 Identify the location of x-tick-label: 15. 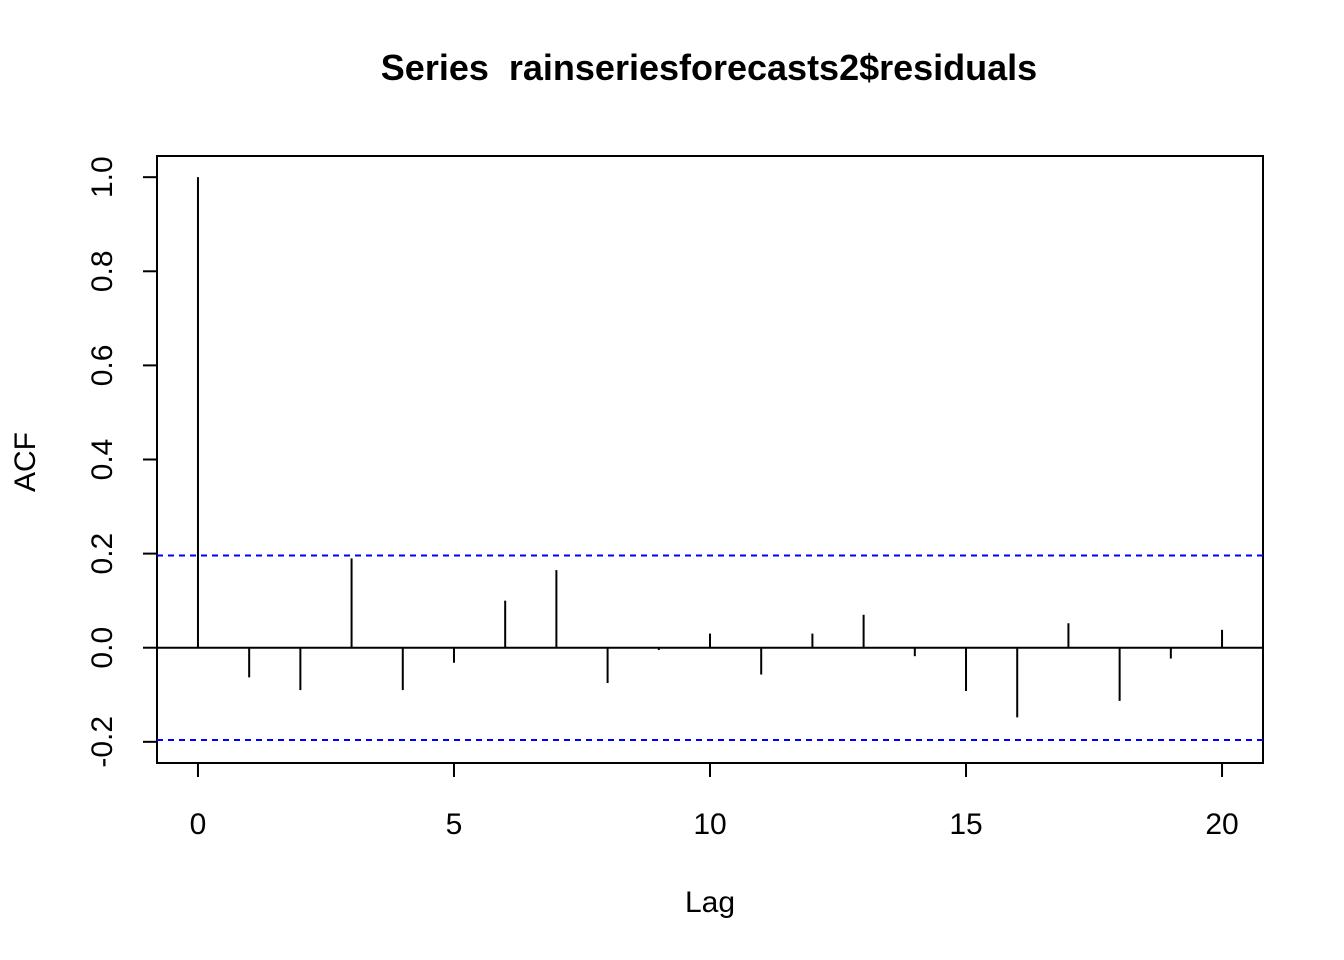
(965, 824).